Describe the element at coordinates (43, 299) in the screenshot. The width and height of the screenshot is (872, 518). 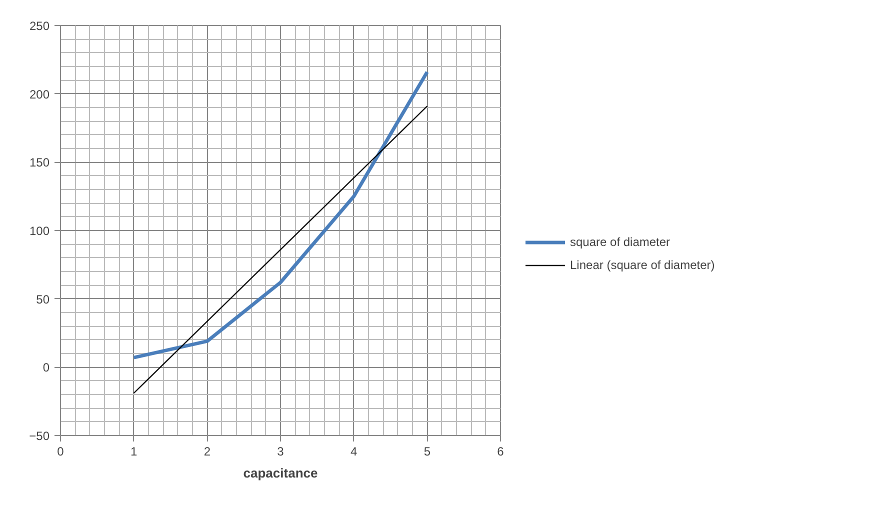
I see `y-tick-label: 50` at that location.